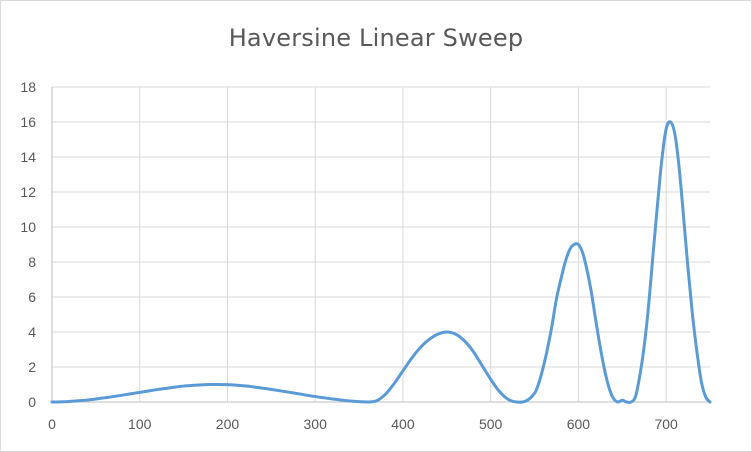 This screenshot has height=452, width=752. I want to click on x-tick-label: 100, so click(140, 424).